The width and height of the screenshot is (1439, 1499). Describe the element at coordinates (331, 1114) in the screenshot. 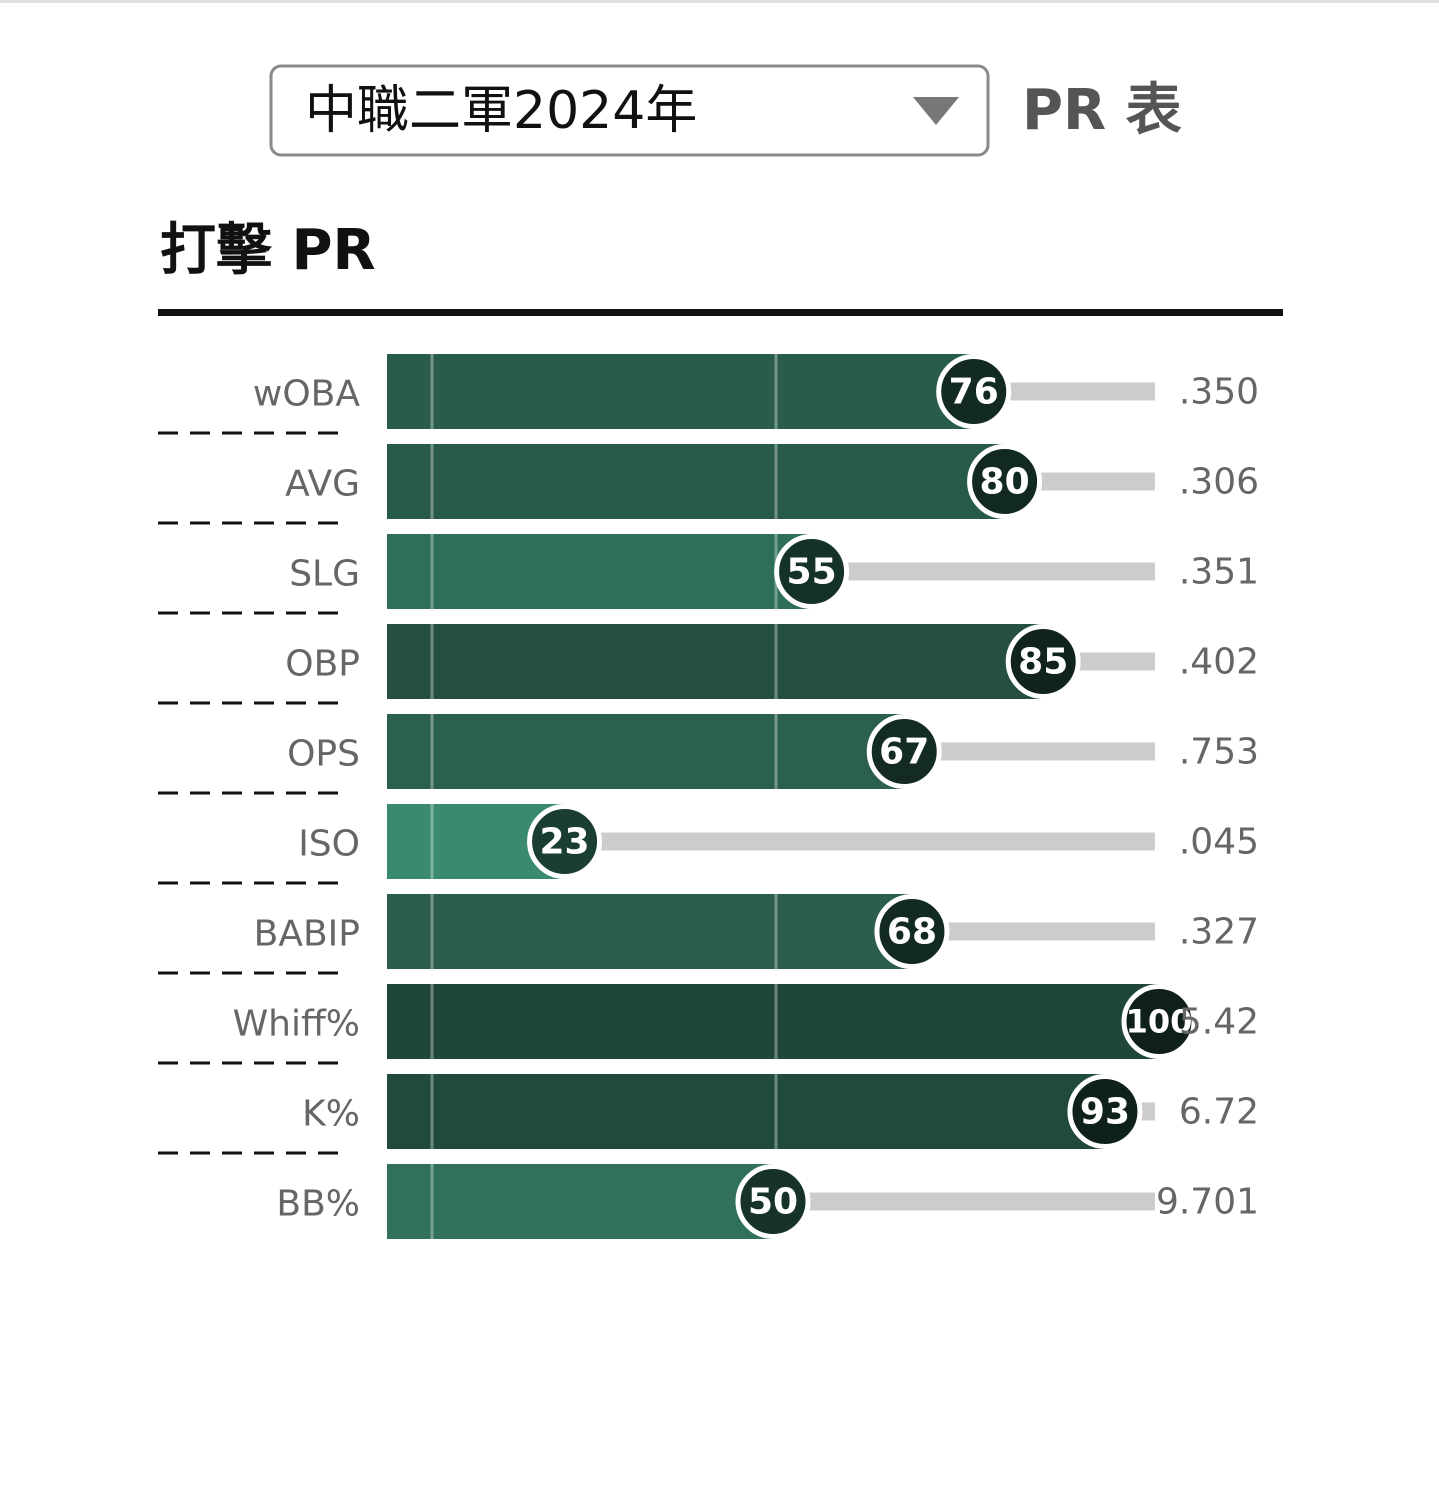

I see `category-label: K%` at that location.